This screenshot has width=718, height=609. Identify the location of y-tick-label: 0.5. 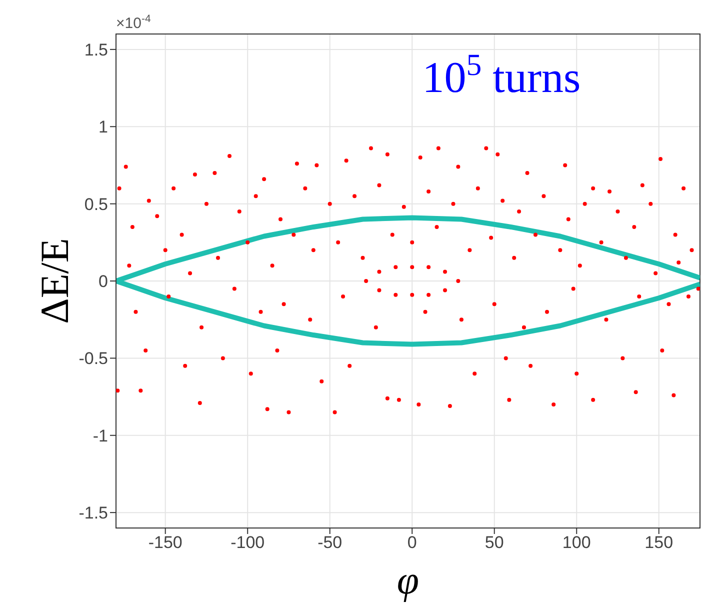
(96, 204).